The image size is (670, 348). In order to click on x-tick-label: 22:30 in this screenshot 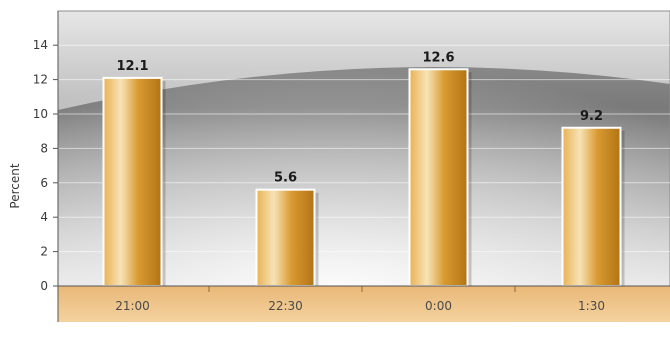, I will do `click(285, 306)`.